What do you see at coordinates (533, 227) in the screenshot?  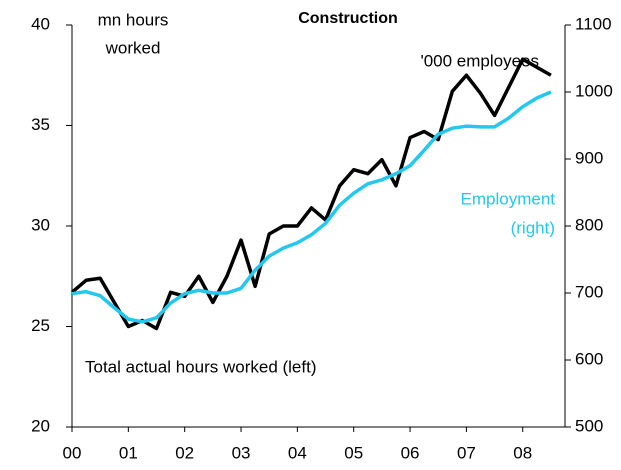 I see `series-label: (right)` at bounding box center [533, 227].